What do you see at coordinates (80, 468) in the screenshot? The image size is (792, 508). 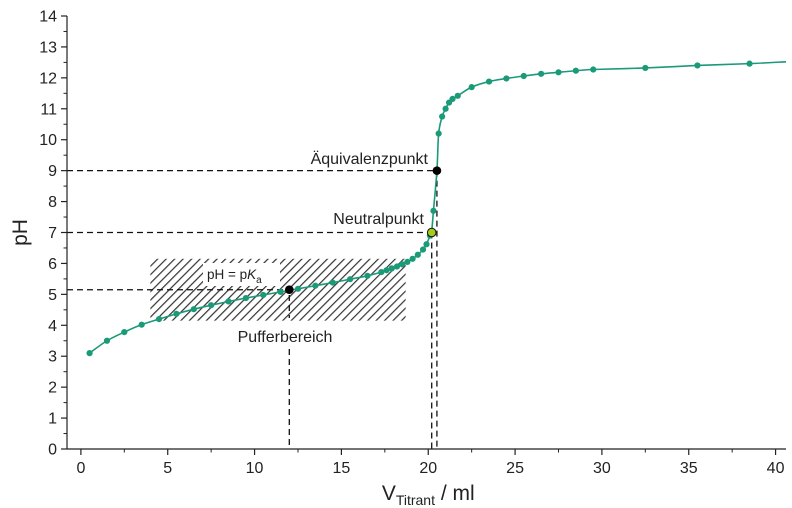 I see `x-tick-label: 0` at bounding box center [80, 468].